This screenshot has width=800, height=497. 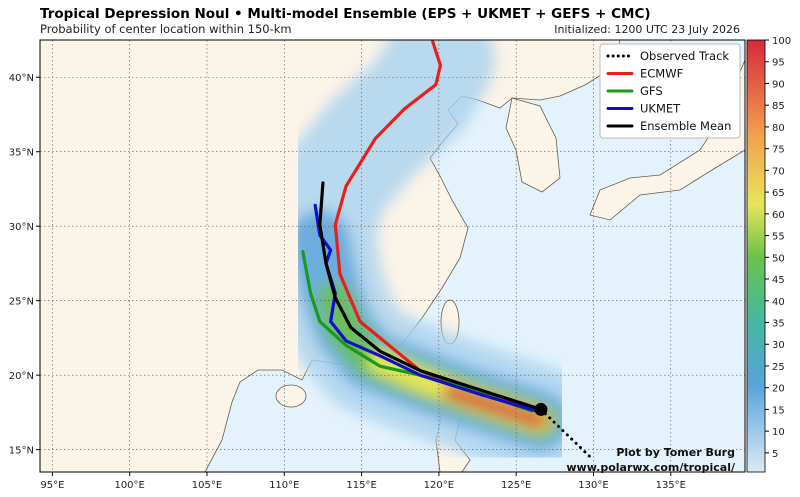 What do you see at coordinates (778, 367) in the screenshot?
I see `colorbar-tick-label: 25` at bounding box center [778, 367].